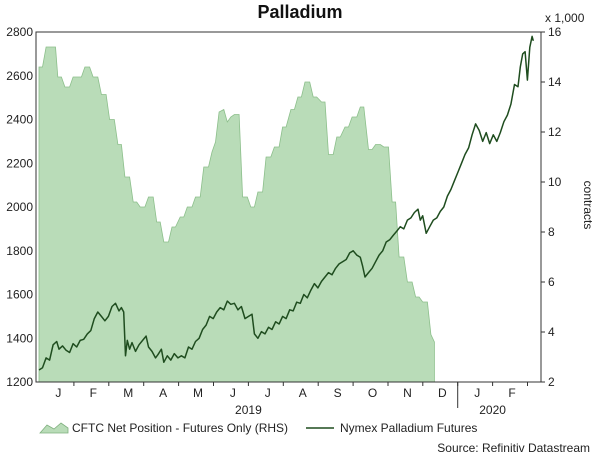  Describe the element at coordinates (19, 76) in the screenshot. I see `left-tick-label: 2600` at that location.